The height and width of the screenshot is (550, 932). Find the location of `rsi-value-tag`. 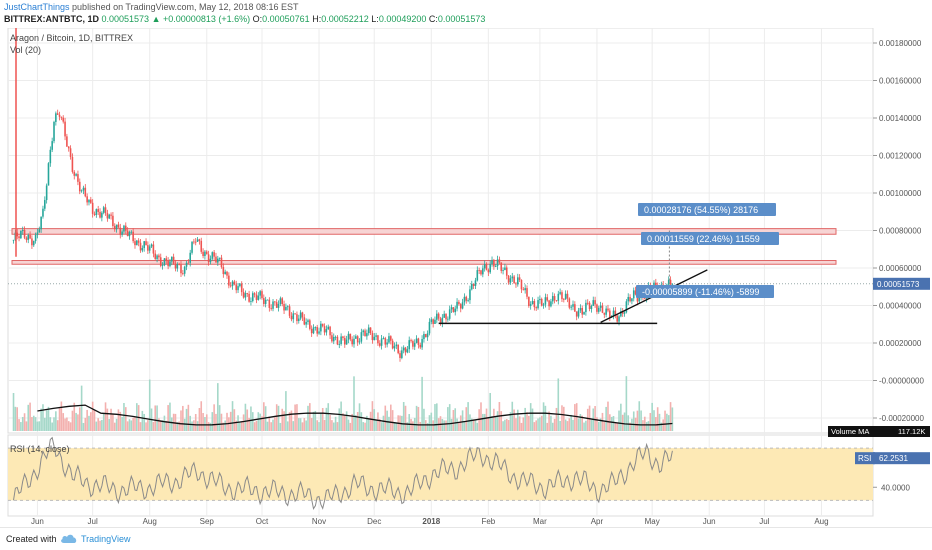

rsi-value-tag is located at coordinates (901, 458).